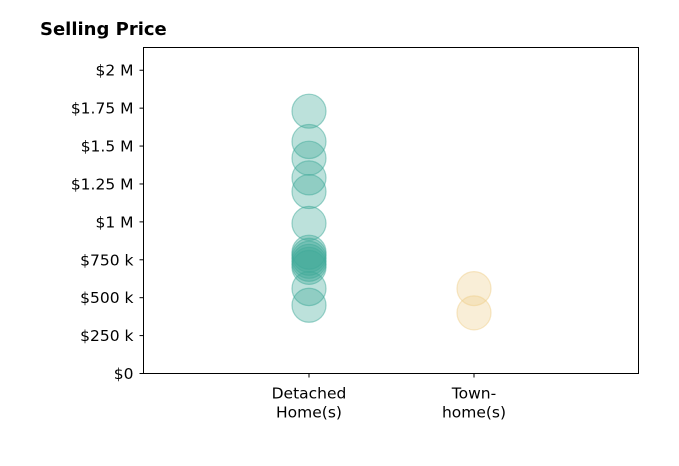 This screenshot has height=466, width=679. Describe the element at coordinates (106, 260) in the screenshot. I see `y-tick-label: $750 k` at that location.